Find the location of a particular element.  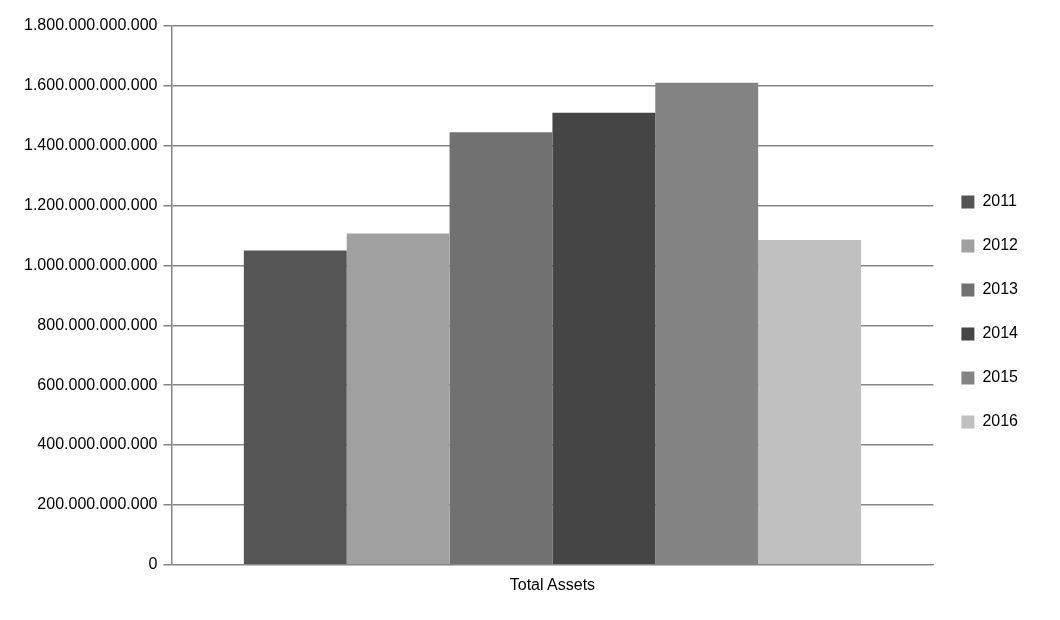

legend-label: 2016 is located at coordinates (1000, 421).